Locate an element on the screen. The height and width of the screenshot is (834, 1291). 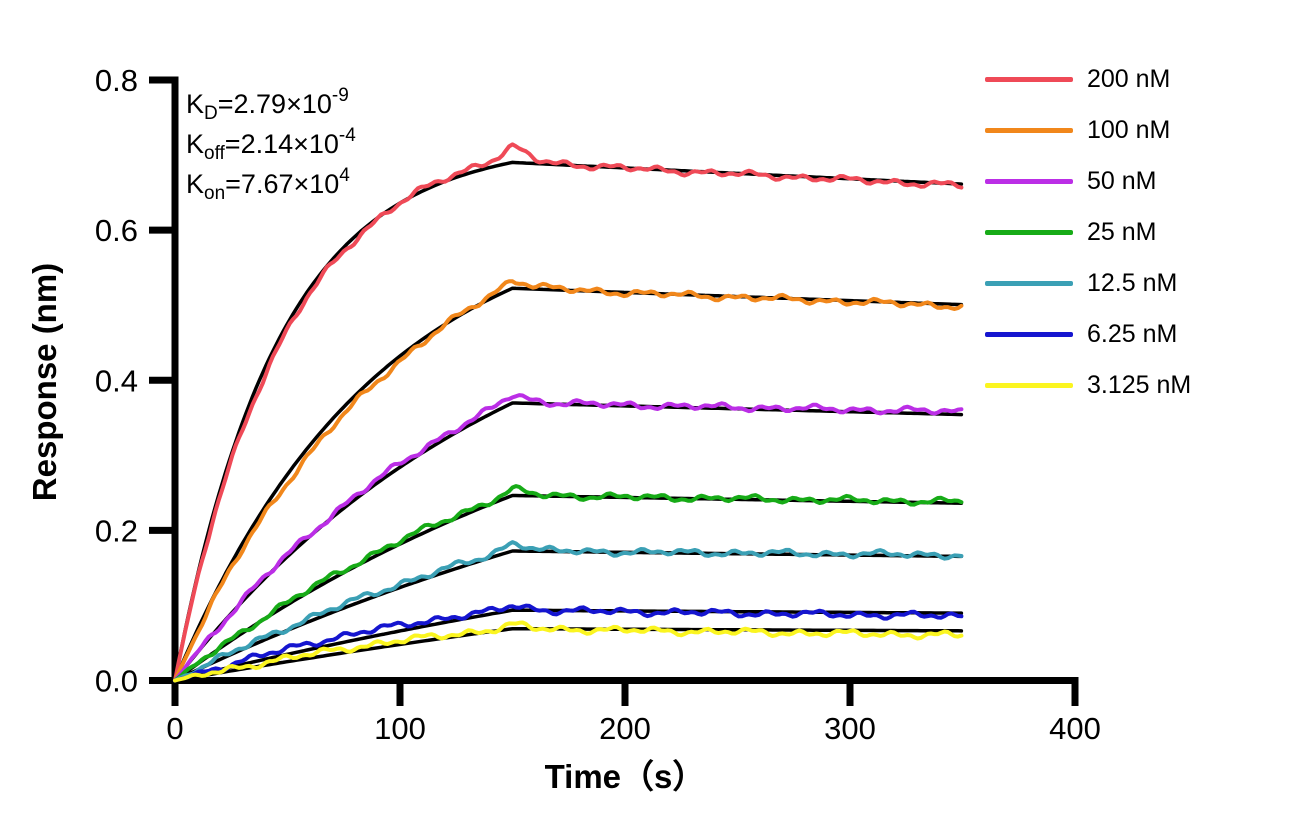
x-tick-label: 200 is located at coordinates (625, 728).